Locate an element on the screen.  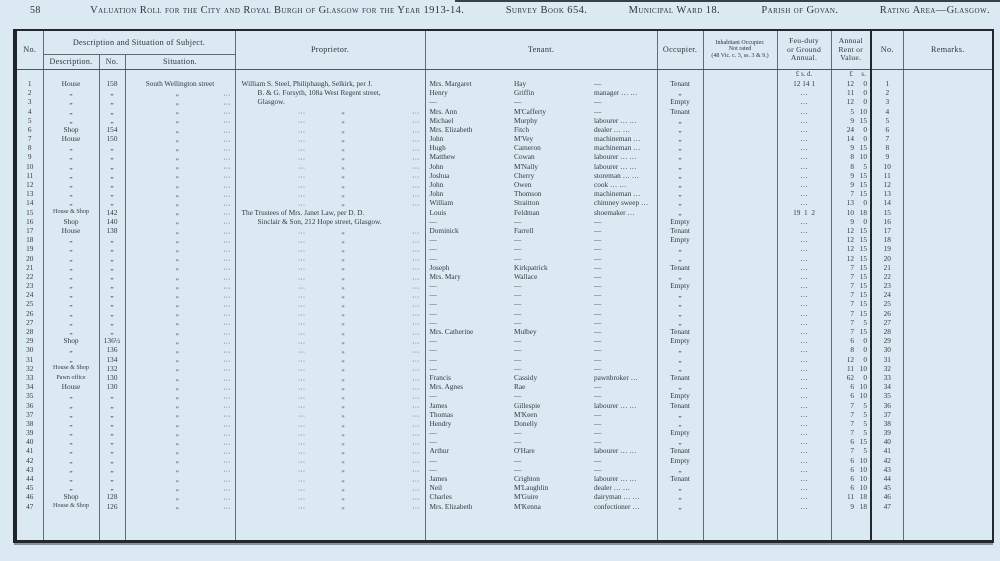
cell-description: House & Shop is located at coordinates (71, 506).